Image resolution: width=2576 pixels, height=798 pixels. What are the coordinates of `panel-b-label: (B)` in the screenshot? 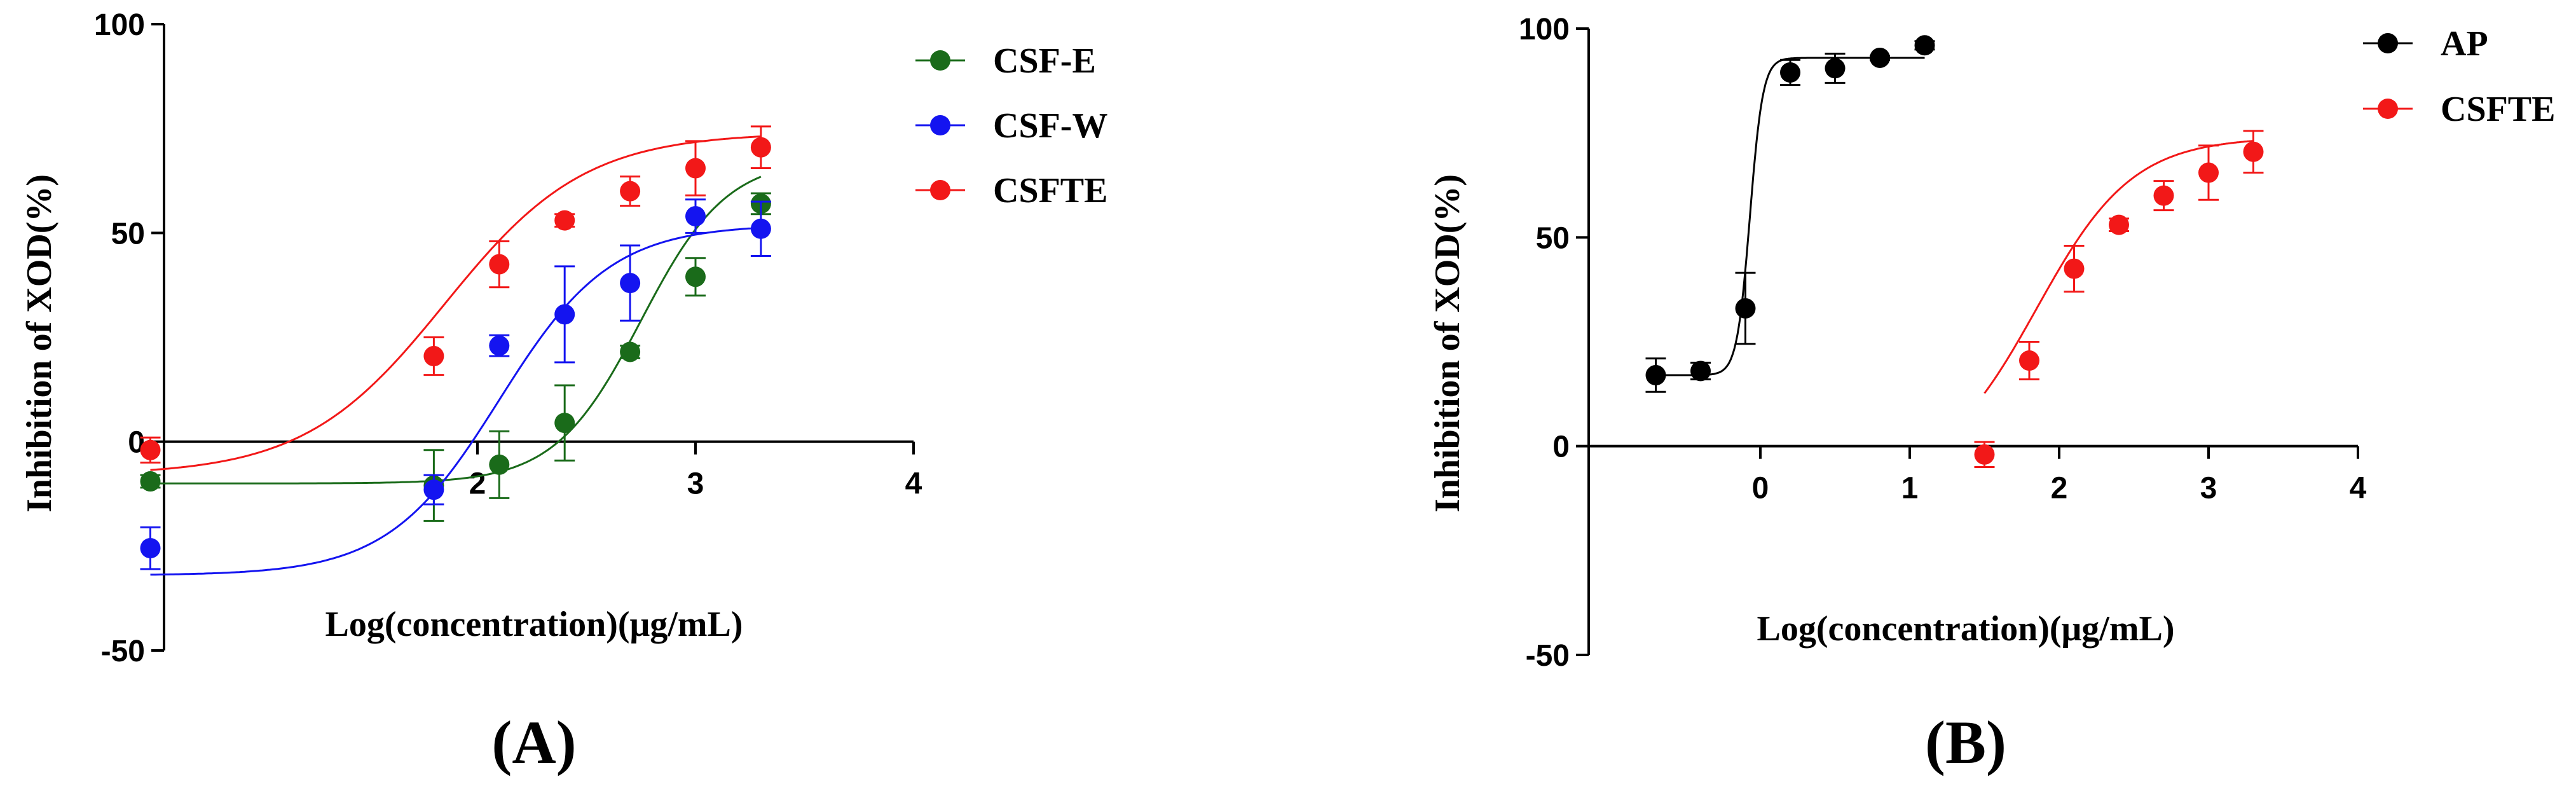 It's located at (1966, 742).